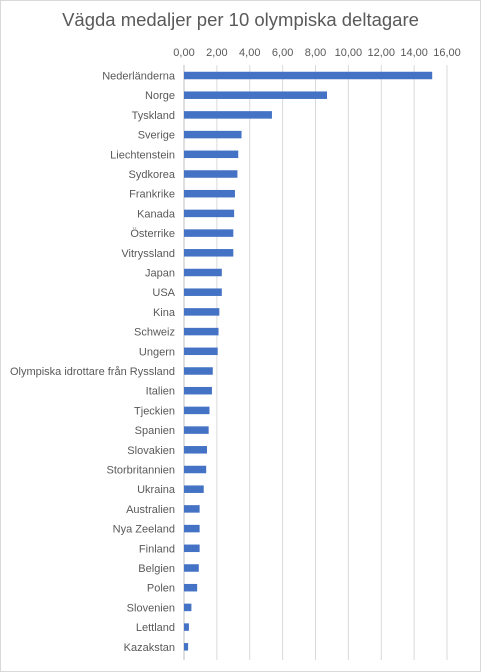  Describe the element at coordinates (156, 569) in the screenshot. I see `category-label: Belgien` at that location.